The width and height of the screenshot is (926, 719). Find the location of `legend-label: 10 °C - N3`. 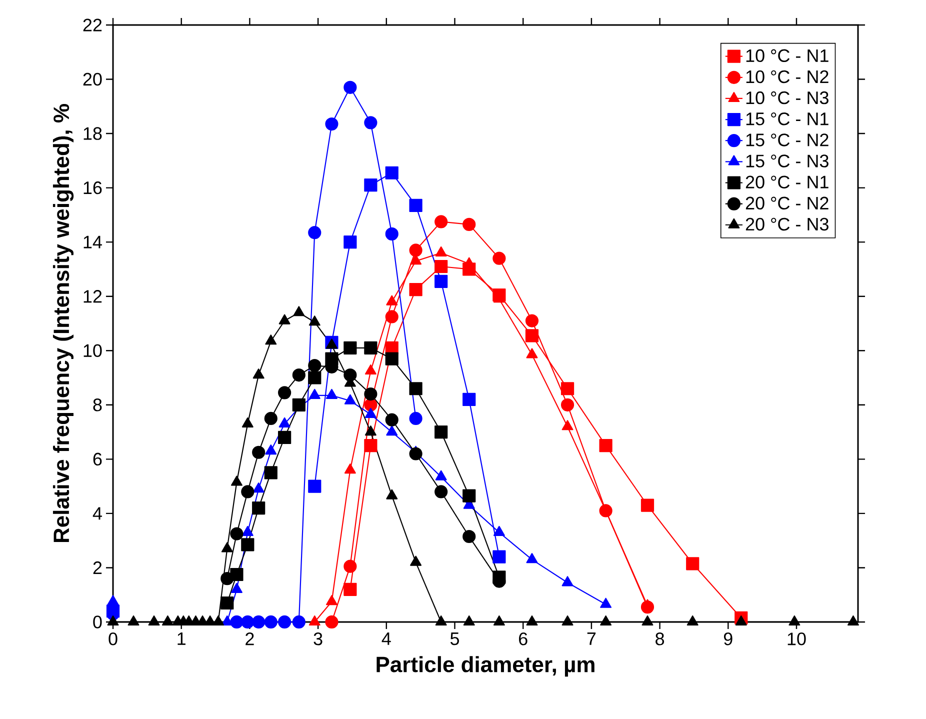

legend-label: 10 °C - N3 is located at coordinates (787, 97).